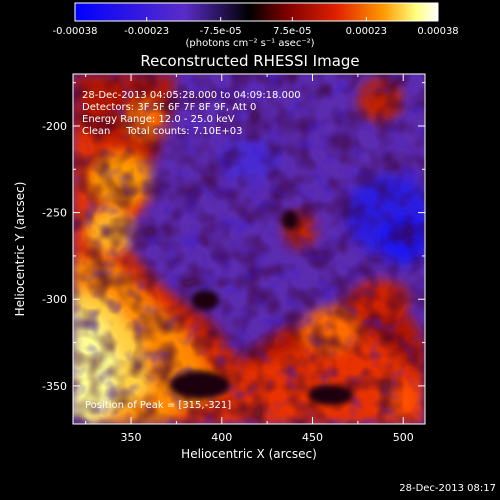  What do you see at coordinates (158, 405) in the screenshot?
I see `peak-position-label: Position of Peak = [315,-321]` at bounding box center [158, 405].